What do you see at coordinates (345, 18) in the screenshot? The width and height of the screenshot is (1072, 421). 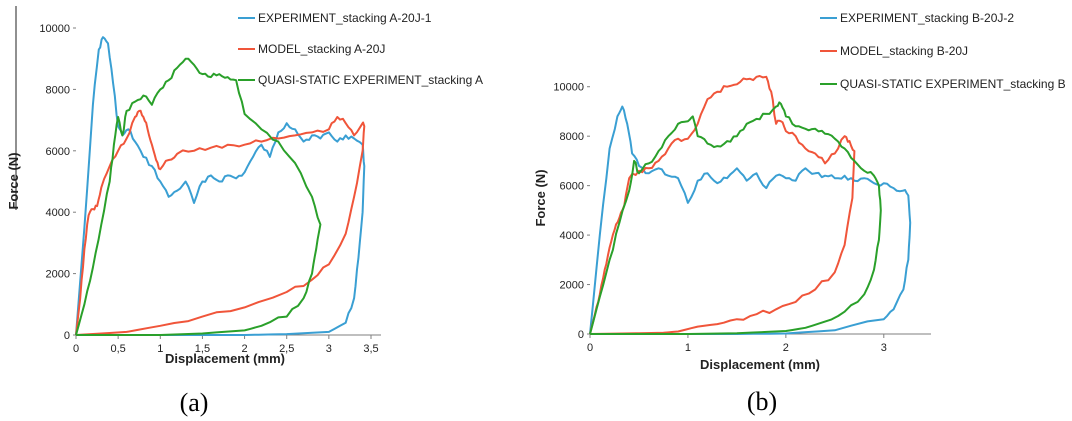 I see `legend-entry: EXPERIMENT_stacking A-20J-1` at bounding box center [345, 18].